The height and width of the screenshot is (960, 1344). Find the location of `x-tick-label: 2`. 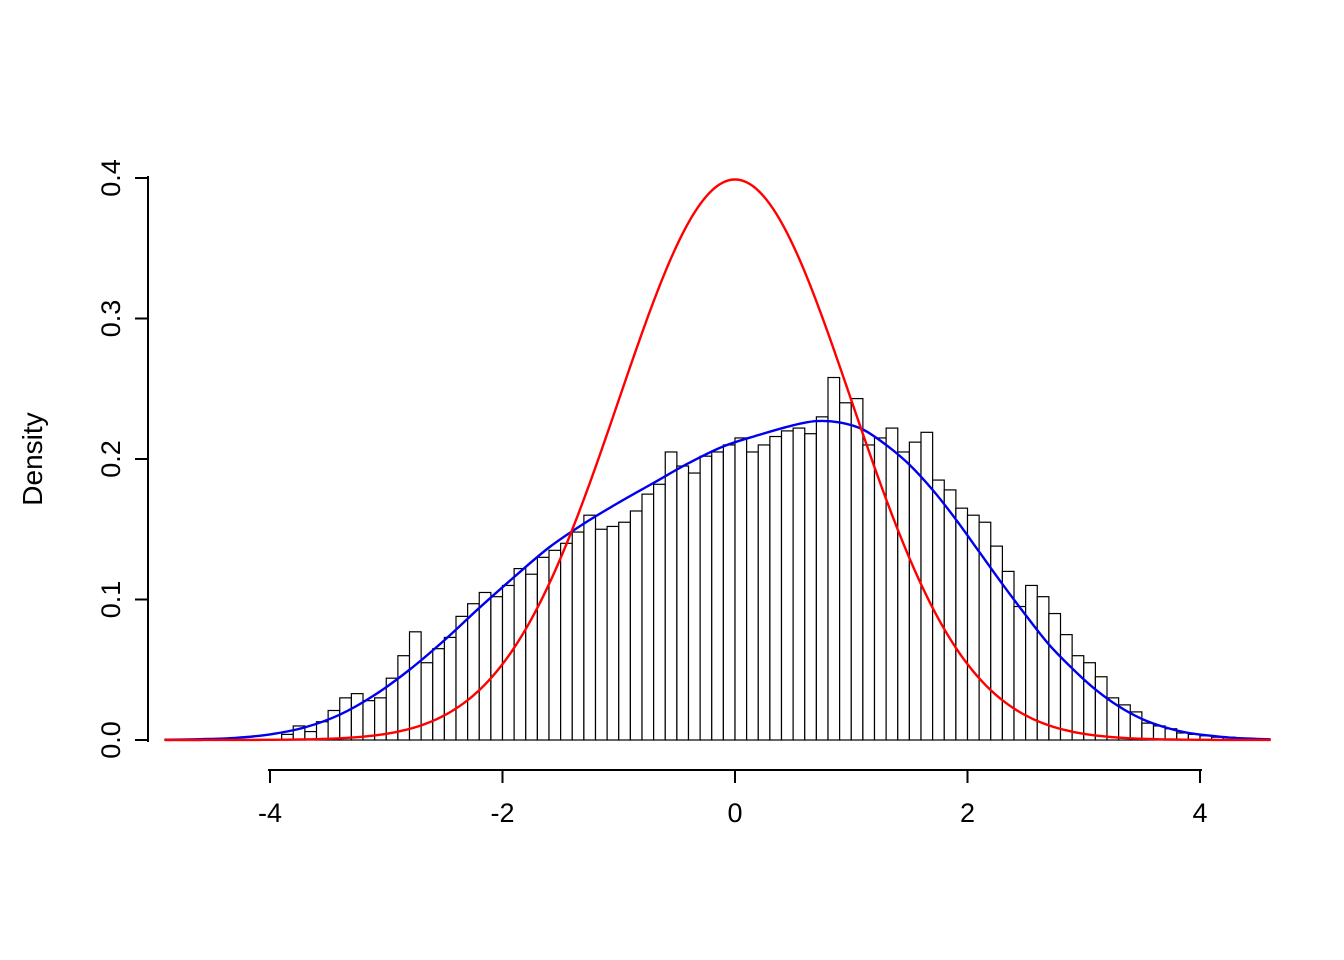

x-tick-label: 2 is located at coordinates (967, 813).